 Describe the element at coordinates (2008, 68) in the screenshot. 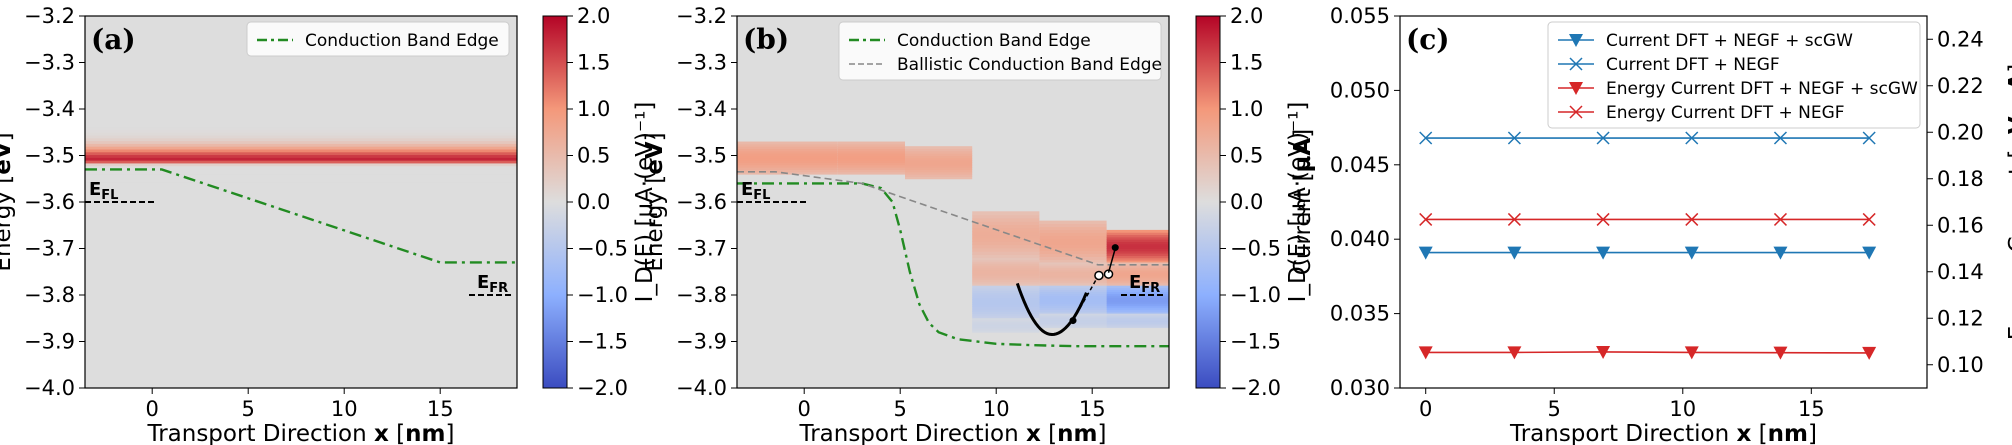

I see `y-right-axis-label-tail: ]` at that location.